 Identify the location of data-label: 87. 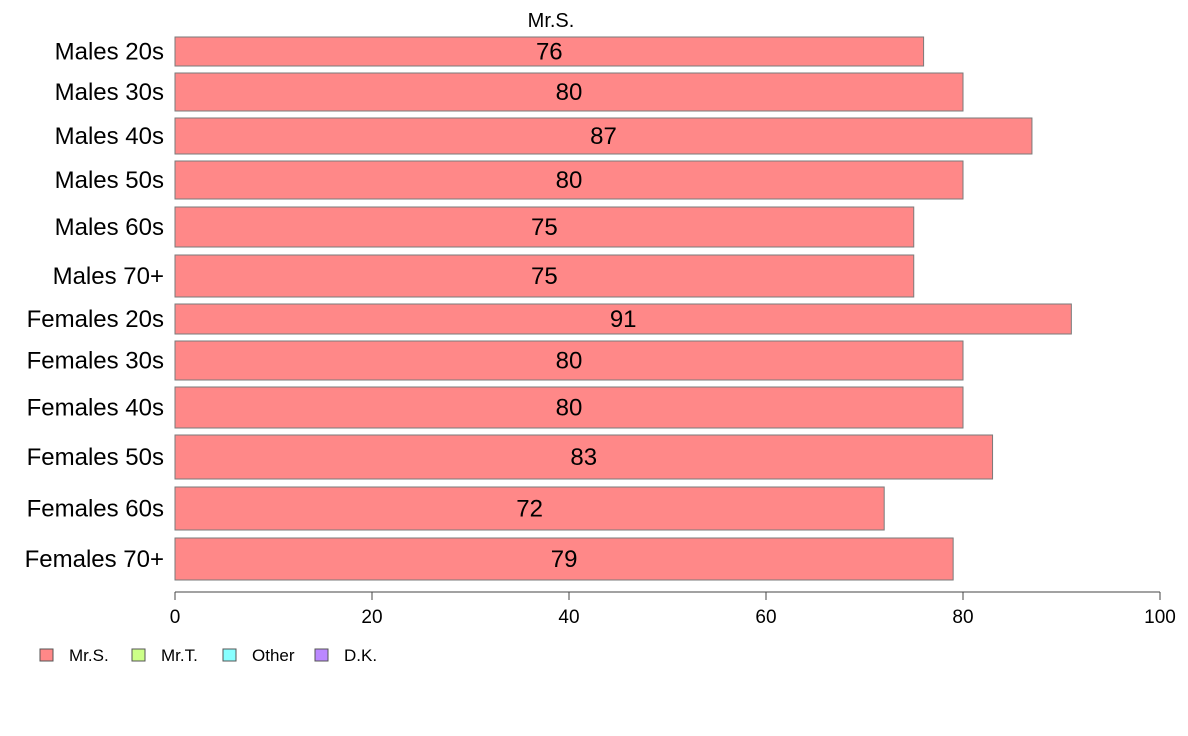
(603, 136).